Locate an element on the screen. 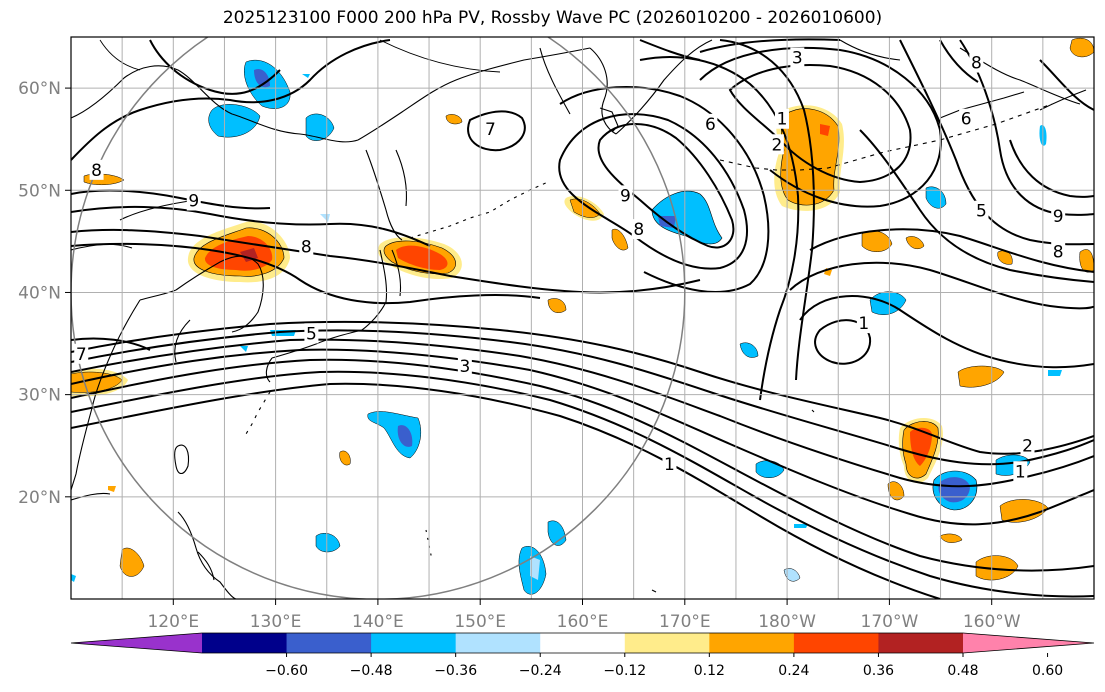 The height and width of the screenshot is (692, 1105). lon-tick-label: 160°E is located at coordinates (583, 622).